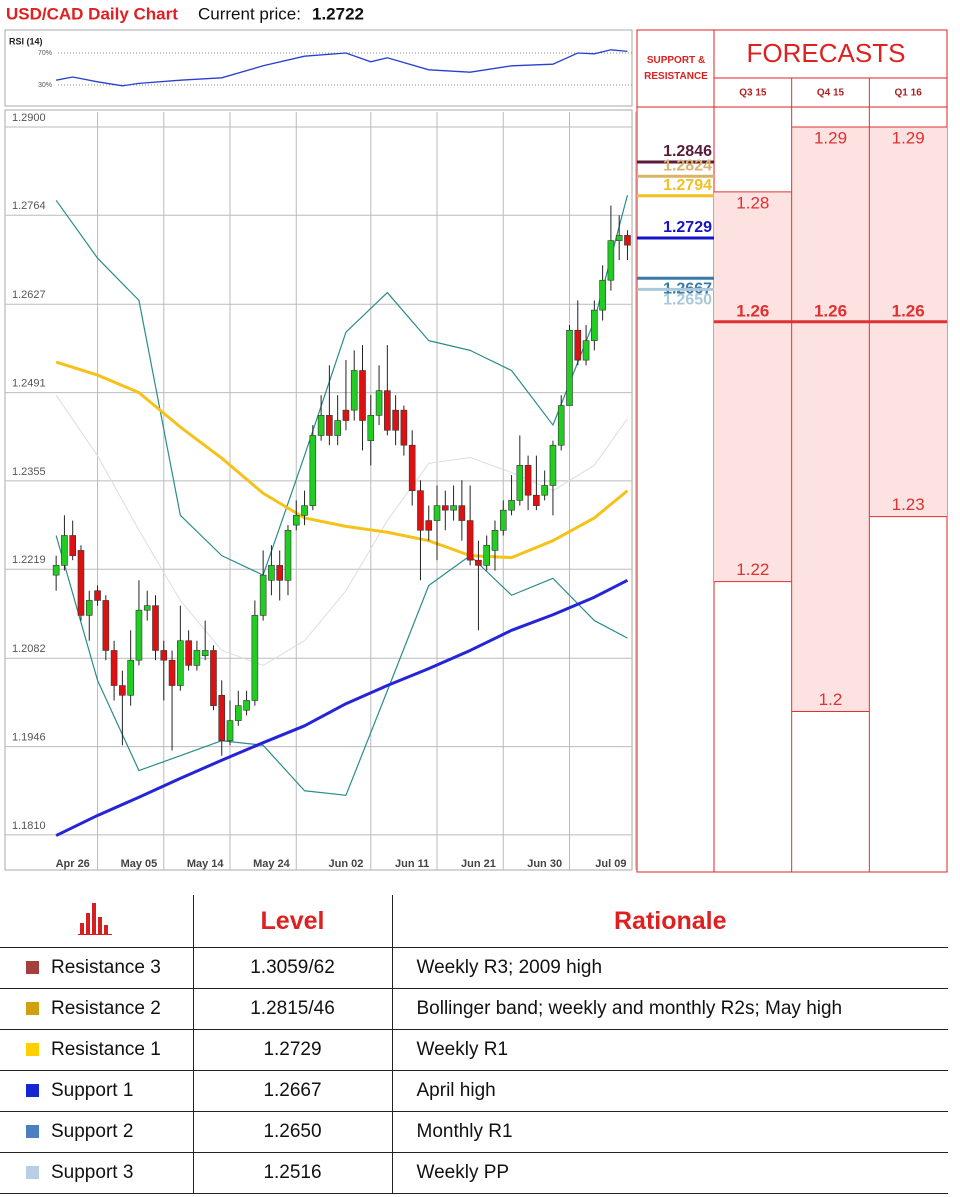 This screenshot has width=960, height=1197. I want to click on table-cell: Weekly R1, so click(670, 1050).